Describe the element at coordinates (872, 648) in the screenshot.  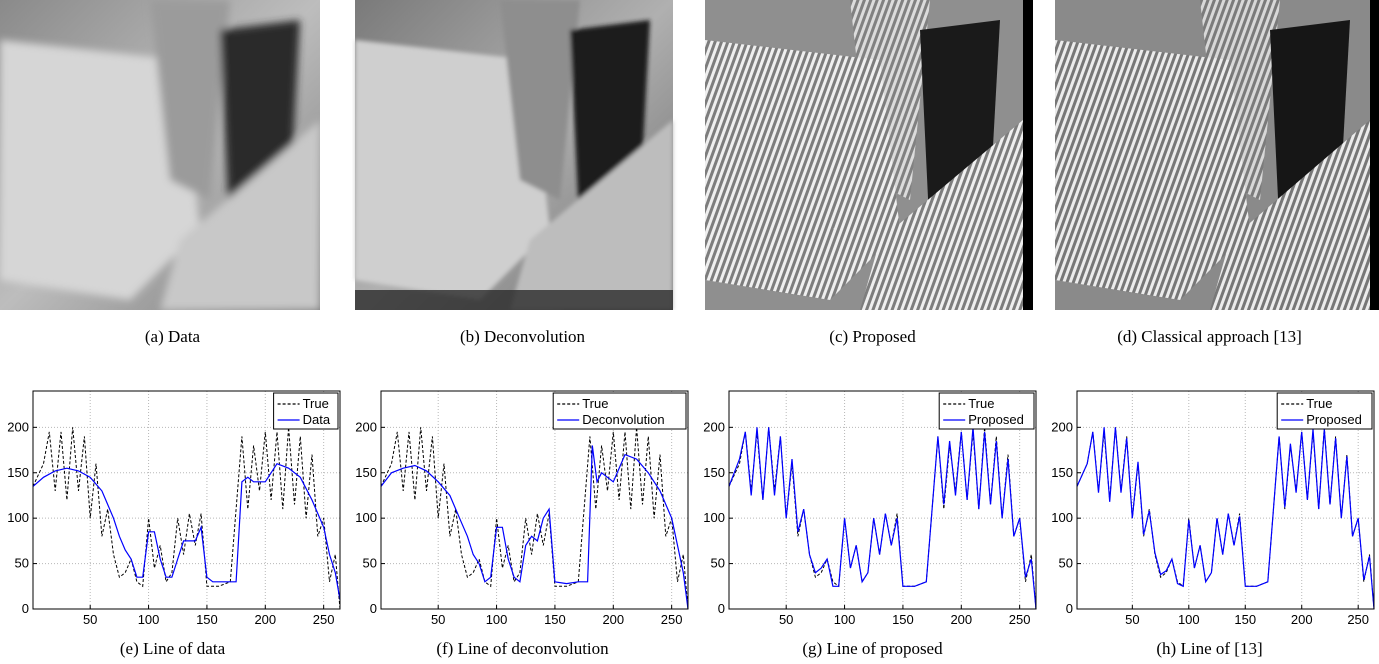
I see `caption-g: (g) Line of proposed` at that location.